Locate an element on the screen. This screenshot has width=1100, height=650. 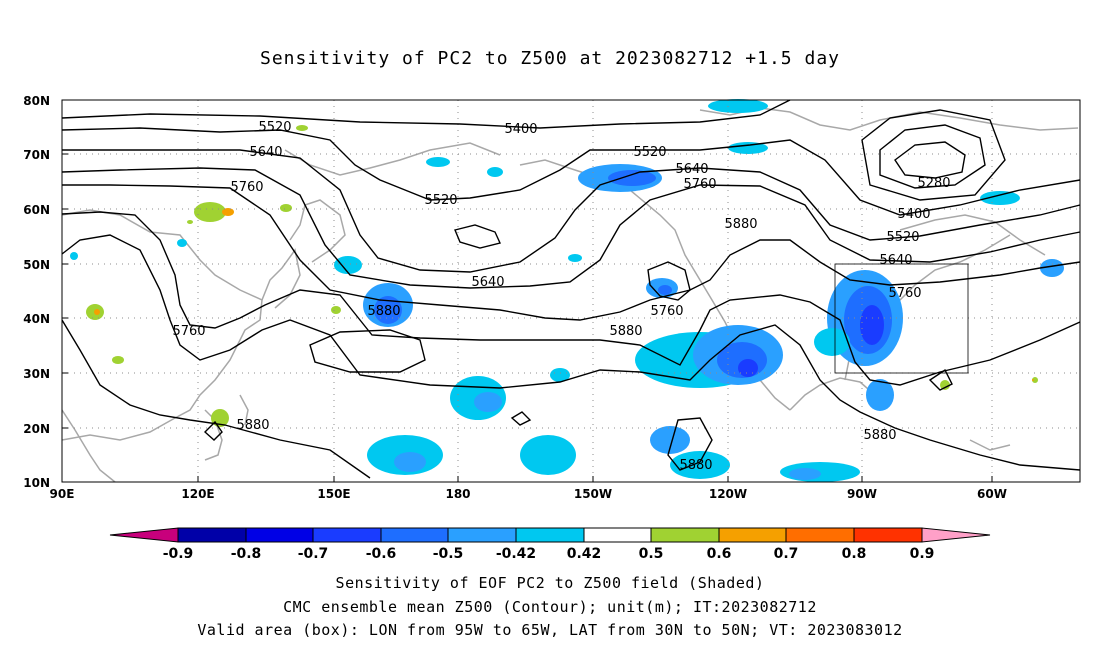
lat-label: 70N is located at coordinates (36, 155).